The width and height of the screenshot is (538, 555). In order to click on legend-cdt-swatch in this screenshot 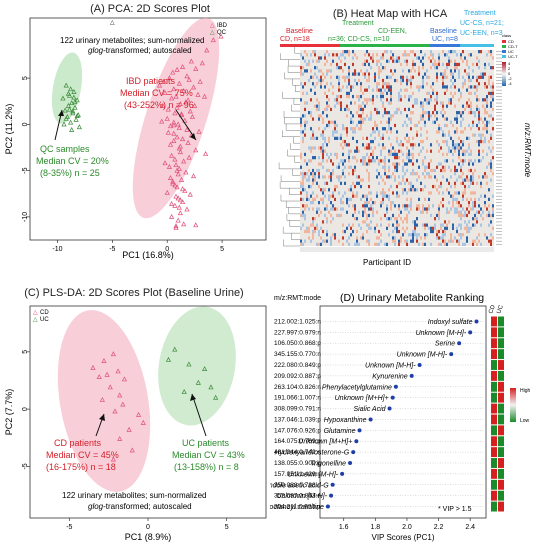, I will do `click(504, 46)`.